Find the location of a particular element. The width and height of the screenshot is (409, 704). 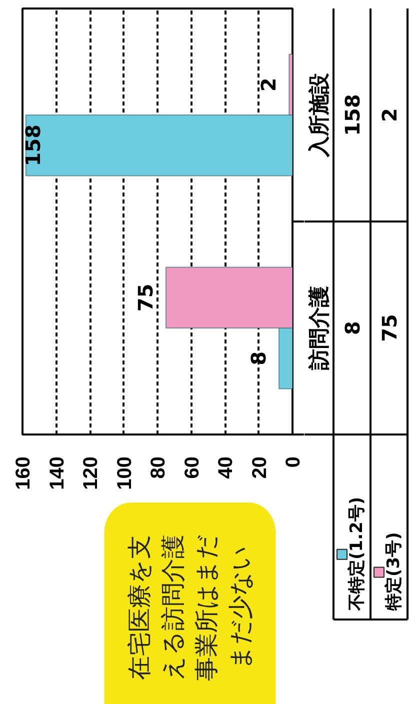

x-tick-label: 60 is located at coordinates (192, 467).